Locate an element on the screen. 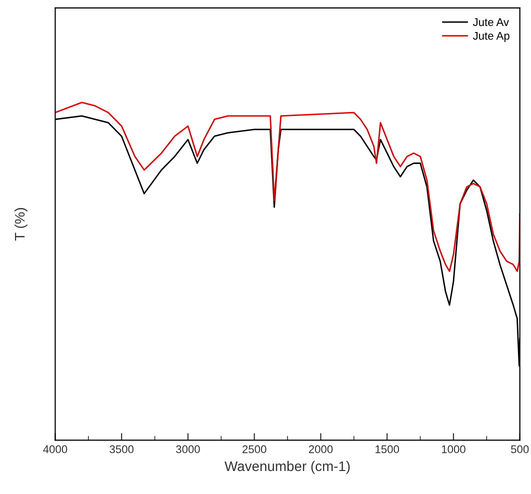 The image size is (531, 494). legend-label: Jute Ap is located at coordinates (491, 37).